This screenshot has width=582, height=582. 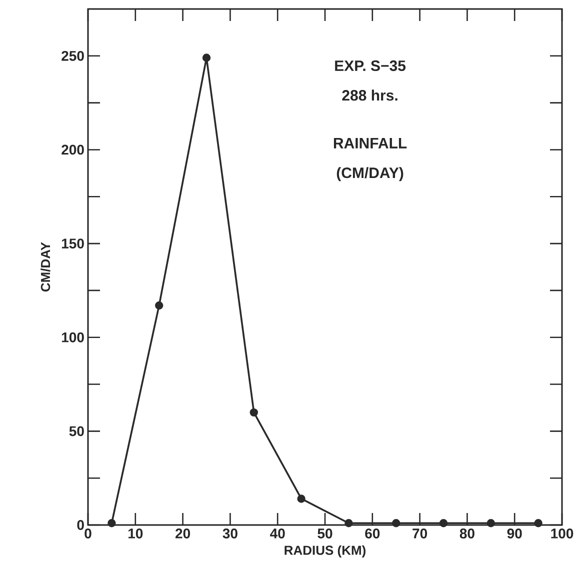 I want to click on x-tick-label: 50, so click(x=325, y=533).